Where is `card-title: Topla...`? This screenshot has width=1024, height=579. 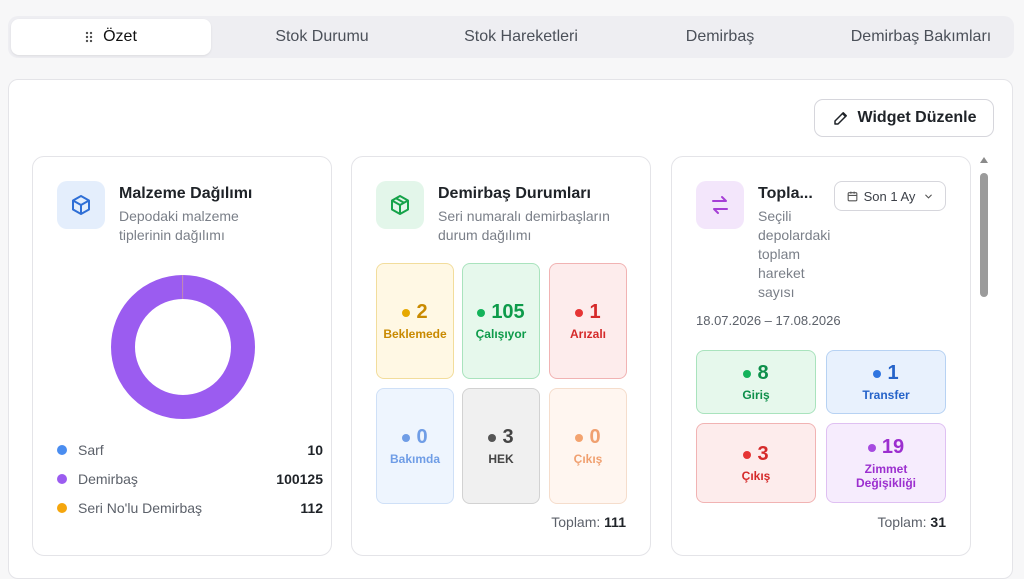
card-title: Topla... is located at coordinates (785, 193).